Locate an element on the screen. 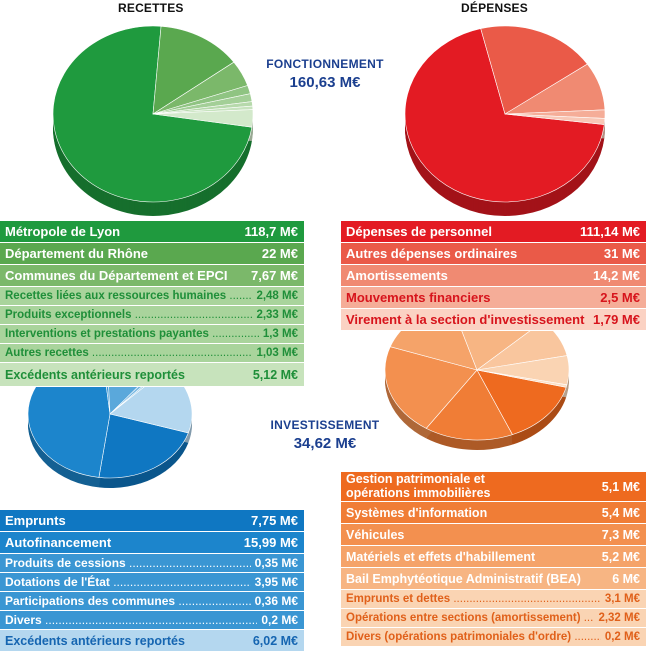 The height and width of the screenshot is (652, 646). table-row: Dotations de l'État3,95 M€ is located at coordinates (152, 582).